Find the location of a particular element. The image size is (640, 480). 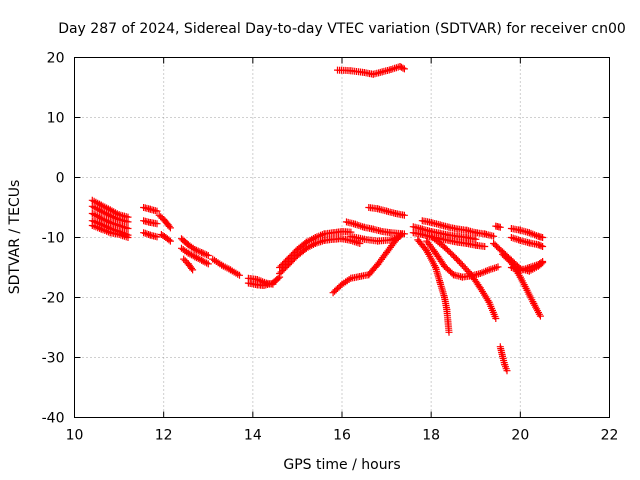

series-arc-p2 is located at coordinates (527, 242).